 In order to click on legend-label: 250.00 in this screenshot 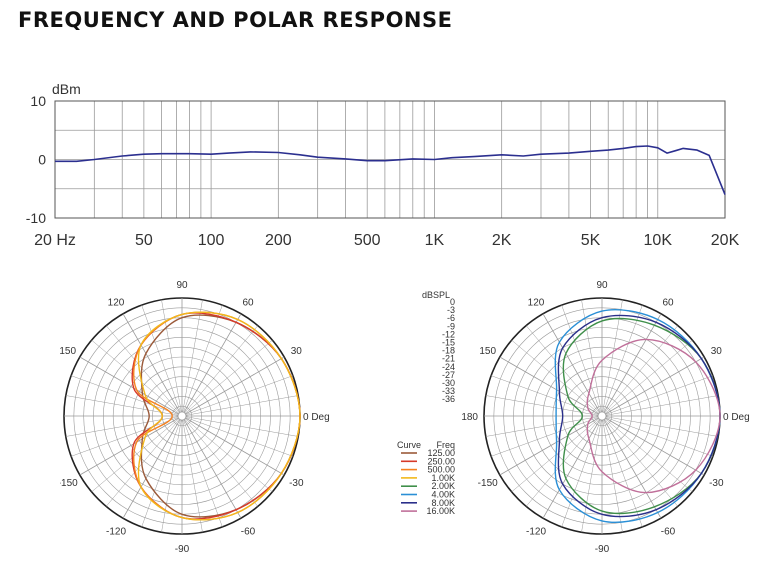, I will do `click(441, 461)`.